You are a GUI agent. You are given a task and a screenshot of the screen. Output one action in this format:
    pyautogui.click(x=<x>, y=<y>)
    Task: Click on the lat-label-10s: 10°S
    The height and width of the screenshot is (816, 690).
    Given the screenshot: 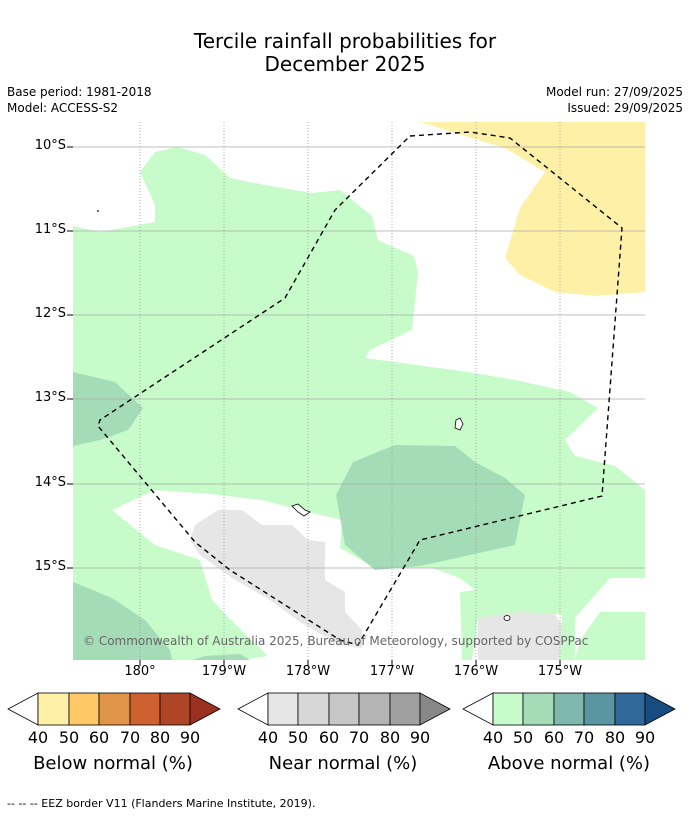 What is the action you would take?
    pyautogui.click(x=50, y=145)
    